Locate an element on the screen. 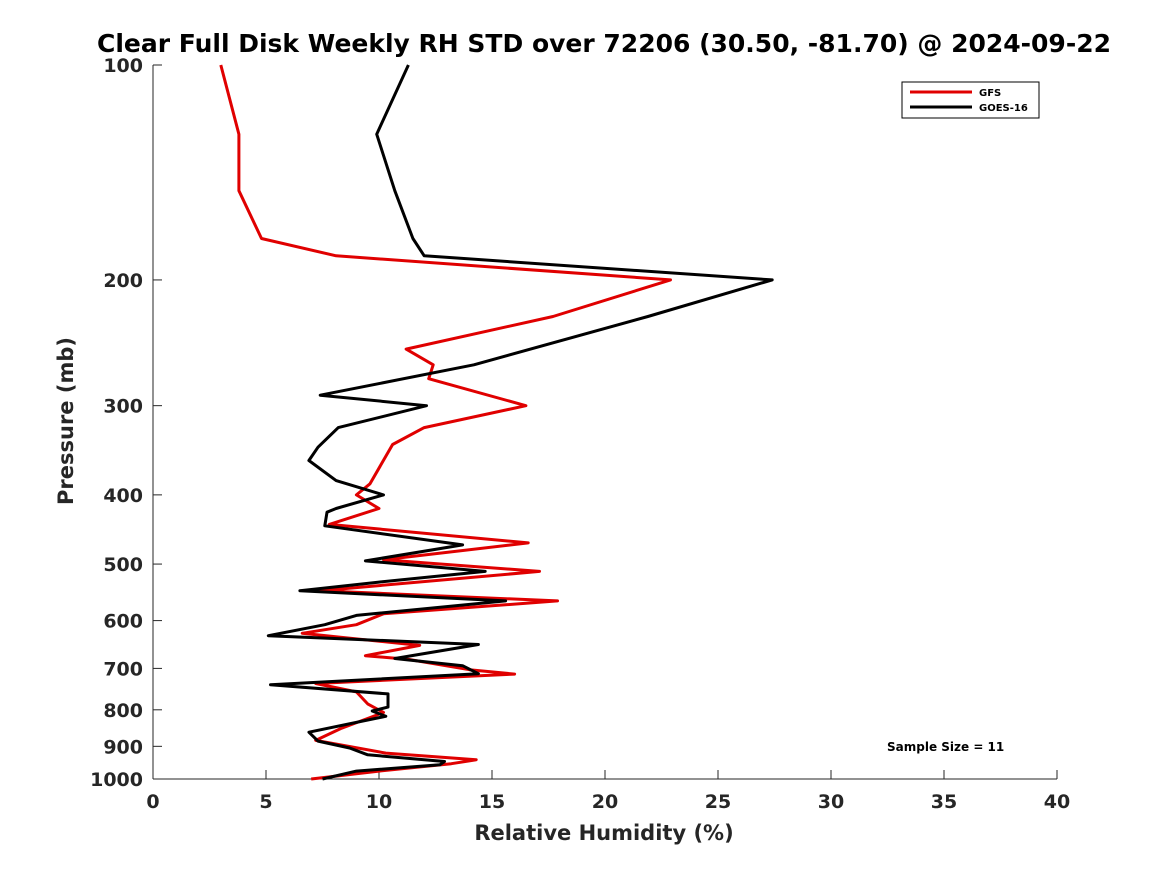  x-tick-label: 5 is located at coordinates (265, 802).